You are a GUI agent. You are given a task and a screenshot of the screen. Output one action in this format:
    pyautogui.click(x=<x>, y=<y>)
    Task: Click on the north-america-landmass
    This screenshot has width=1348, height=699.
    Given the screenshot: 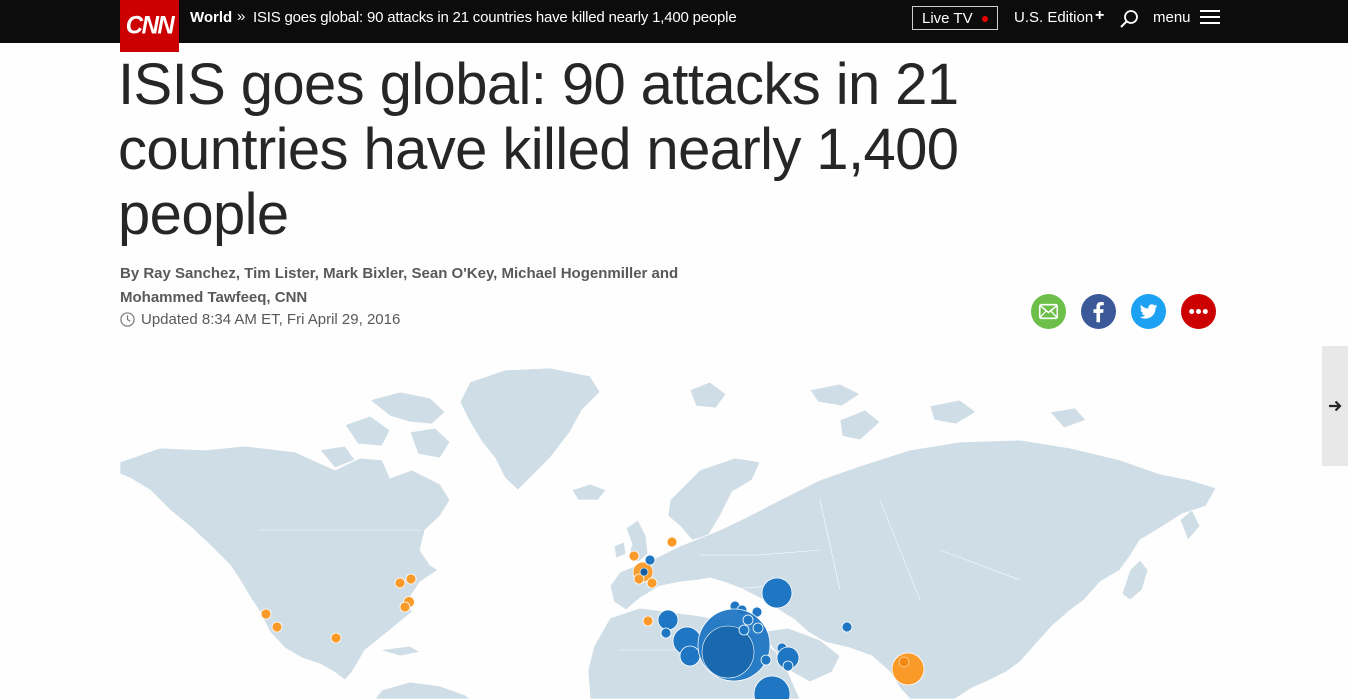 What is the action you would take?
    pyautogui.click(x=285, y=563)
    